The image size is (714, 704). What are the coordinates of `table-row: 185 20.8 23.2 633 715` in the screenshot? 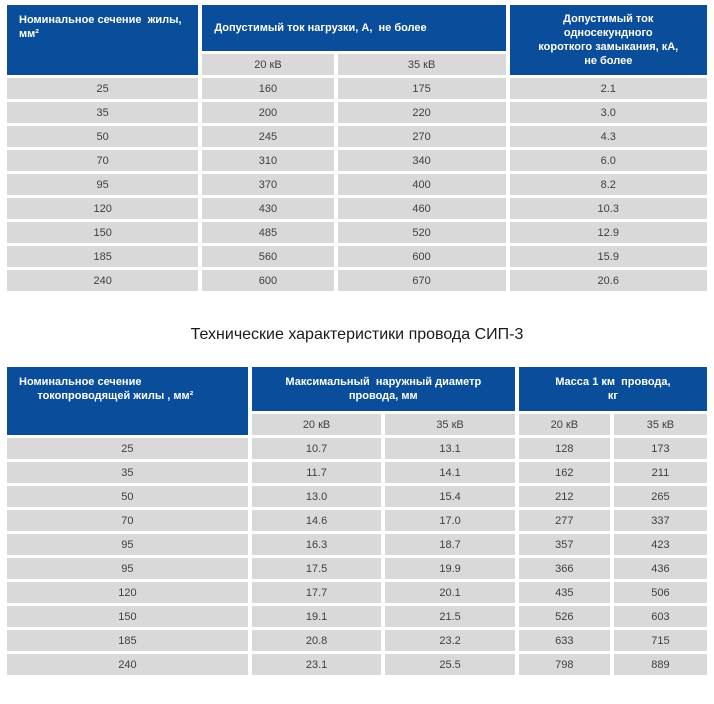 It's located at (357, 640).